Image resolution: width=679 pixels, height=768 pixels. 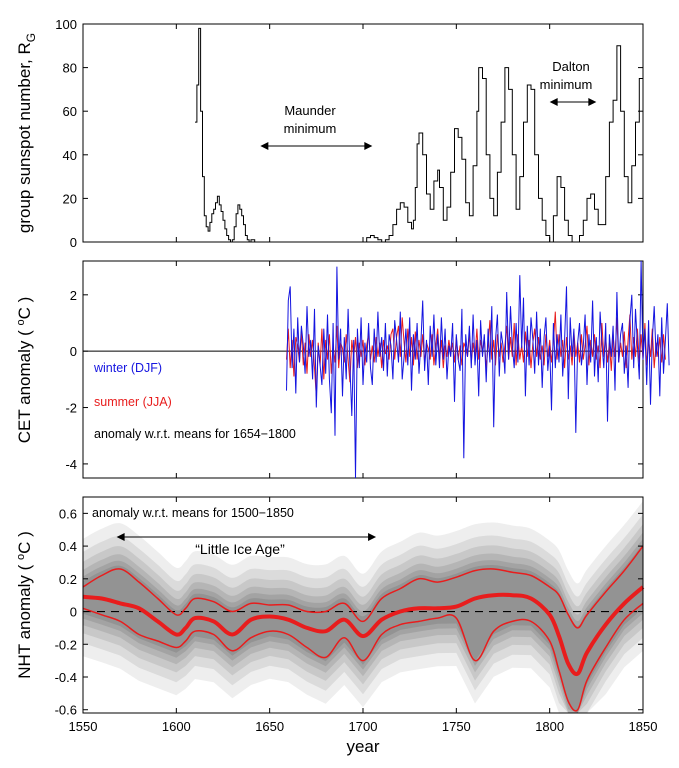 What do you see at coordinates (127, 368) in the screenshot?
I see `cet-legend-winter: winter (DJF)` at bounding box center [127, 368].